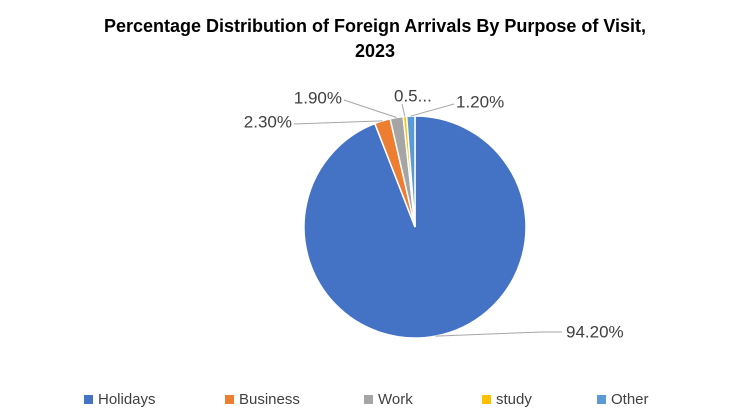 The width and height of the screenshot is (750, 420). I want to click on data-label-holidays: 94.20%, so click(595, 331).